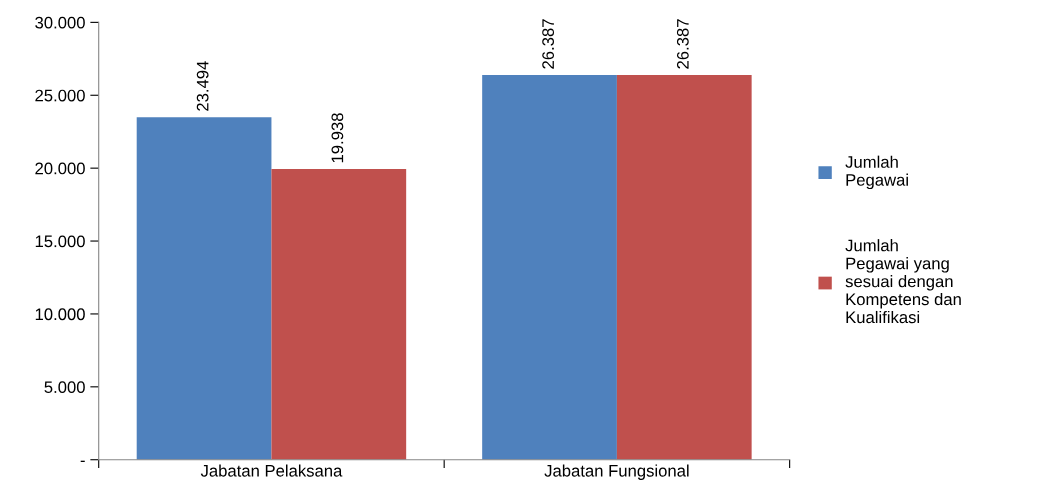  I want to click on y-tick-label: 10.000, so click(60, 314).